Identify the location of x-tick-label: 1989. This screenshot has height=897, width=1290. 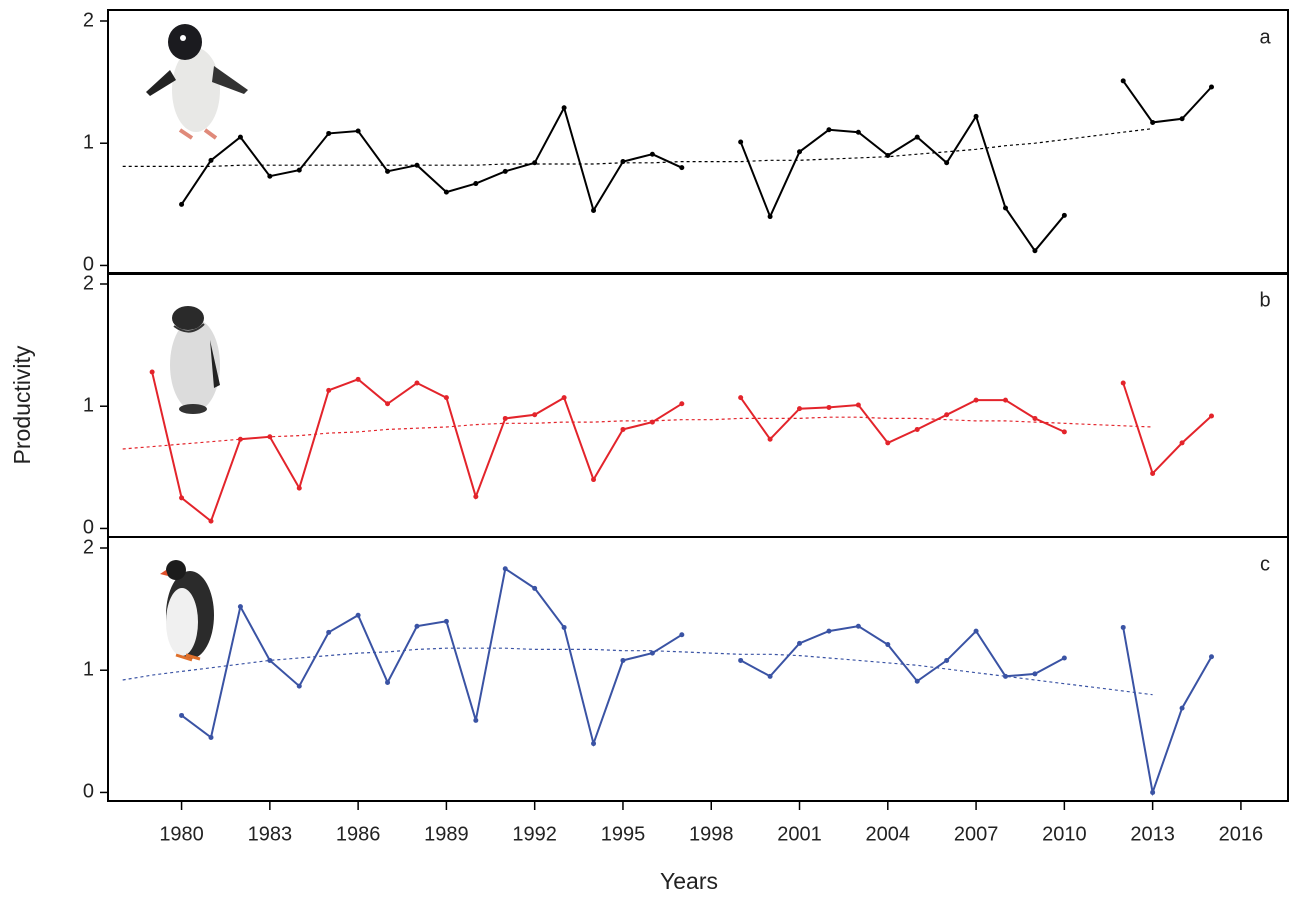
(446, 834).